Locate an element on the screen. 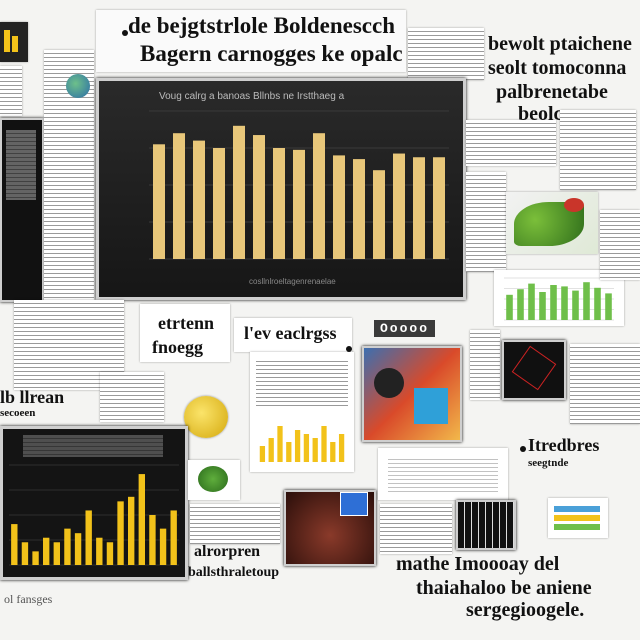  collage-photo is located at coordinates (412, 394).